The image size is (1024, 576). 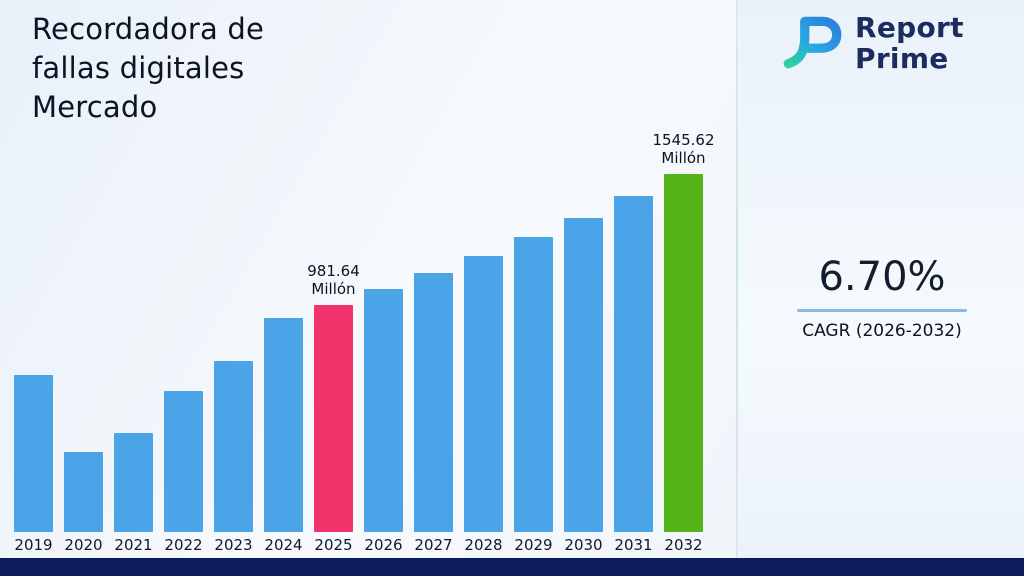 I want to click on logo-text-report: Report, so click(x=909, y=27).